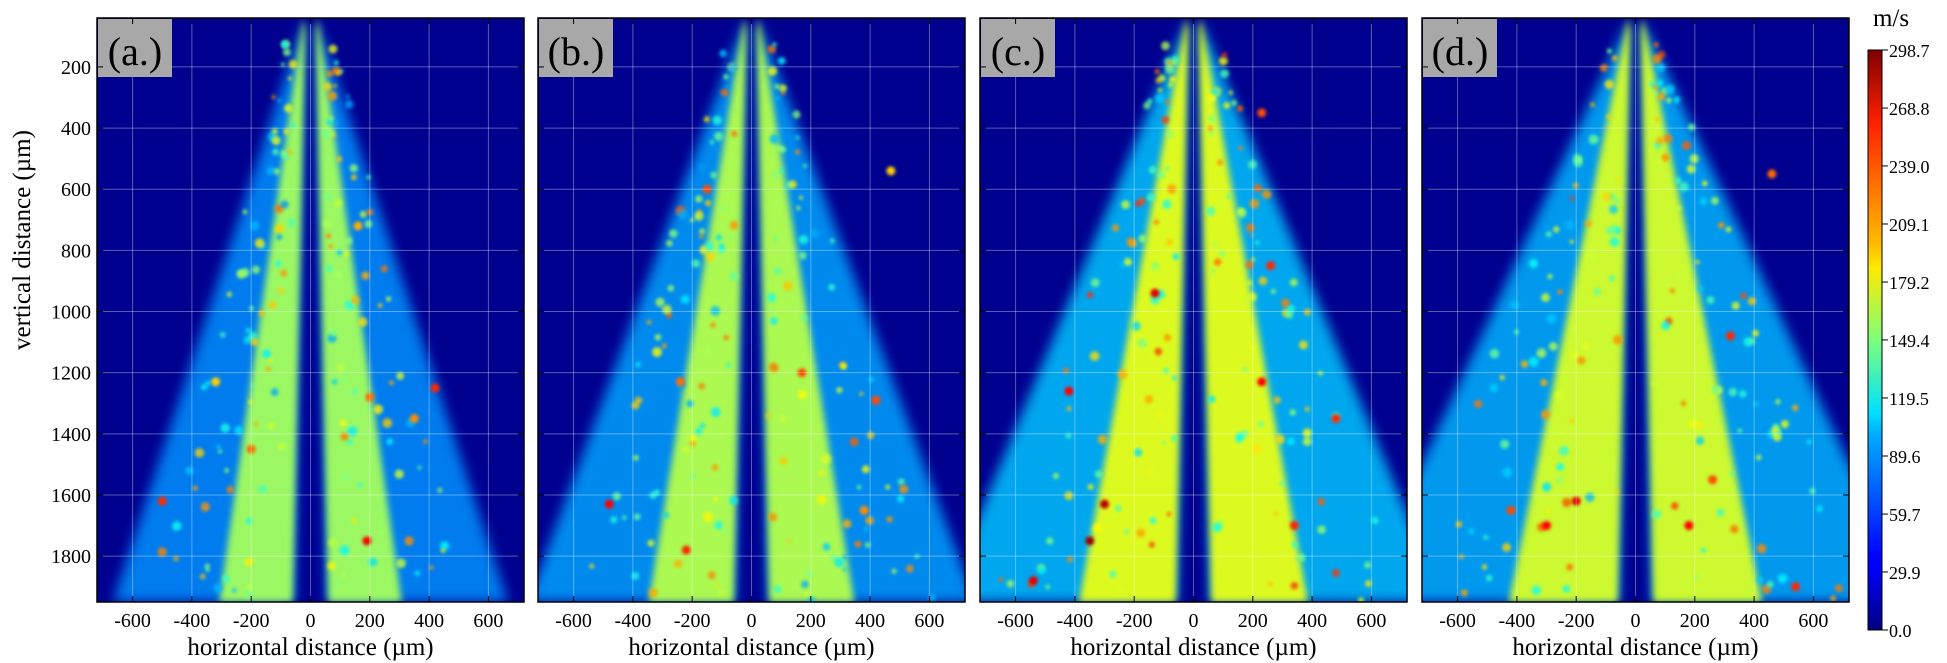  What do you see at coordinates (76, 129) in the screenshot?
I see `y-tick-label: 400` at bounding box center [76, 129].